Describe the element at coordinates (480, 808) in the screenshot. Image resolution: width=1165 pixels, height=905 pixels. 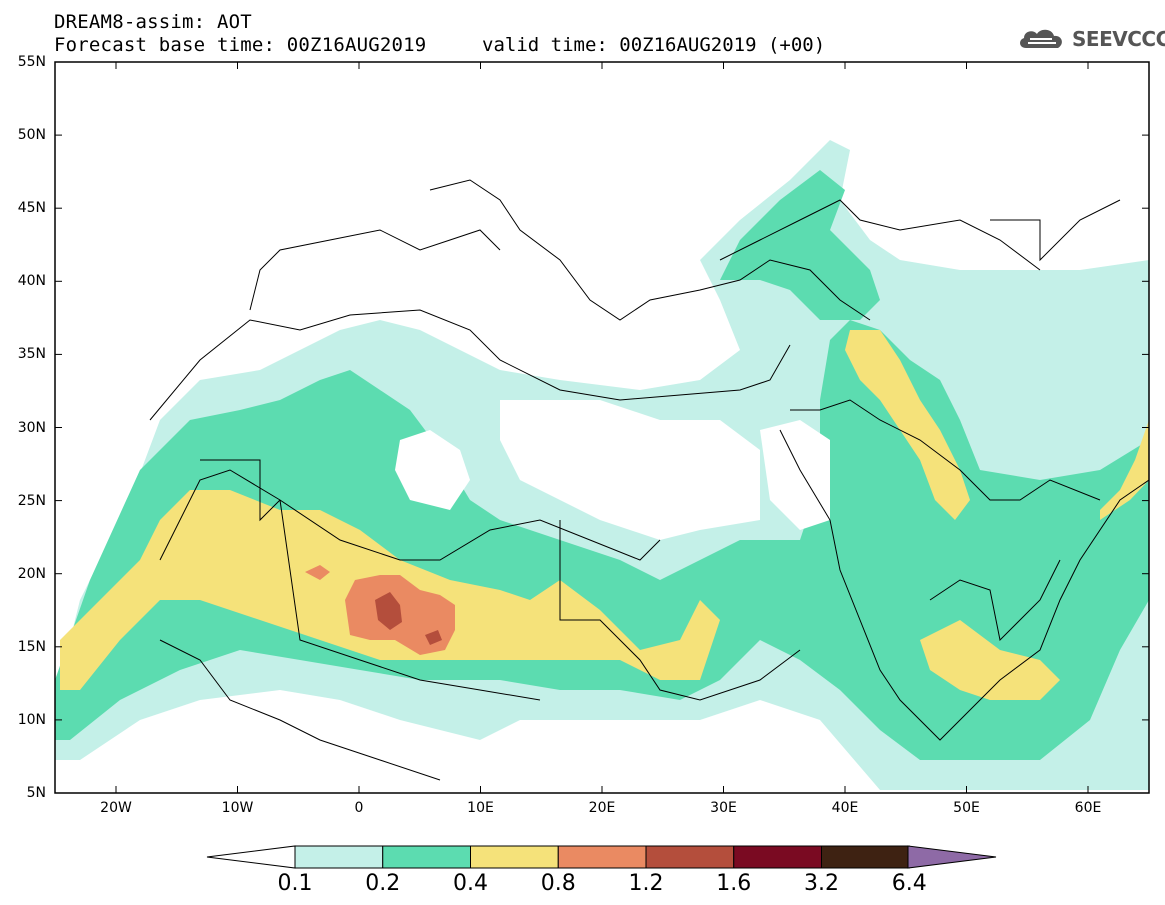
I see `lon-label: 10E` at that location.